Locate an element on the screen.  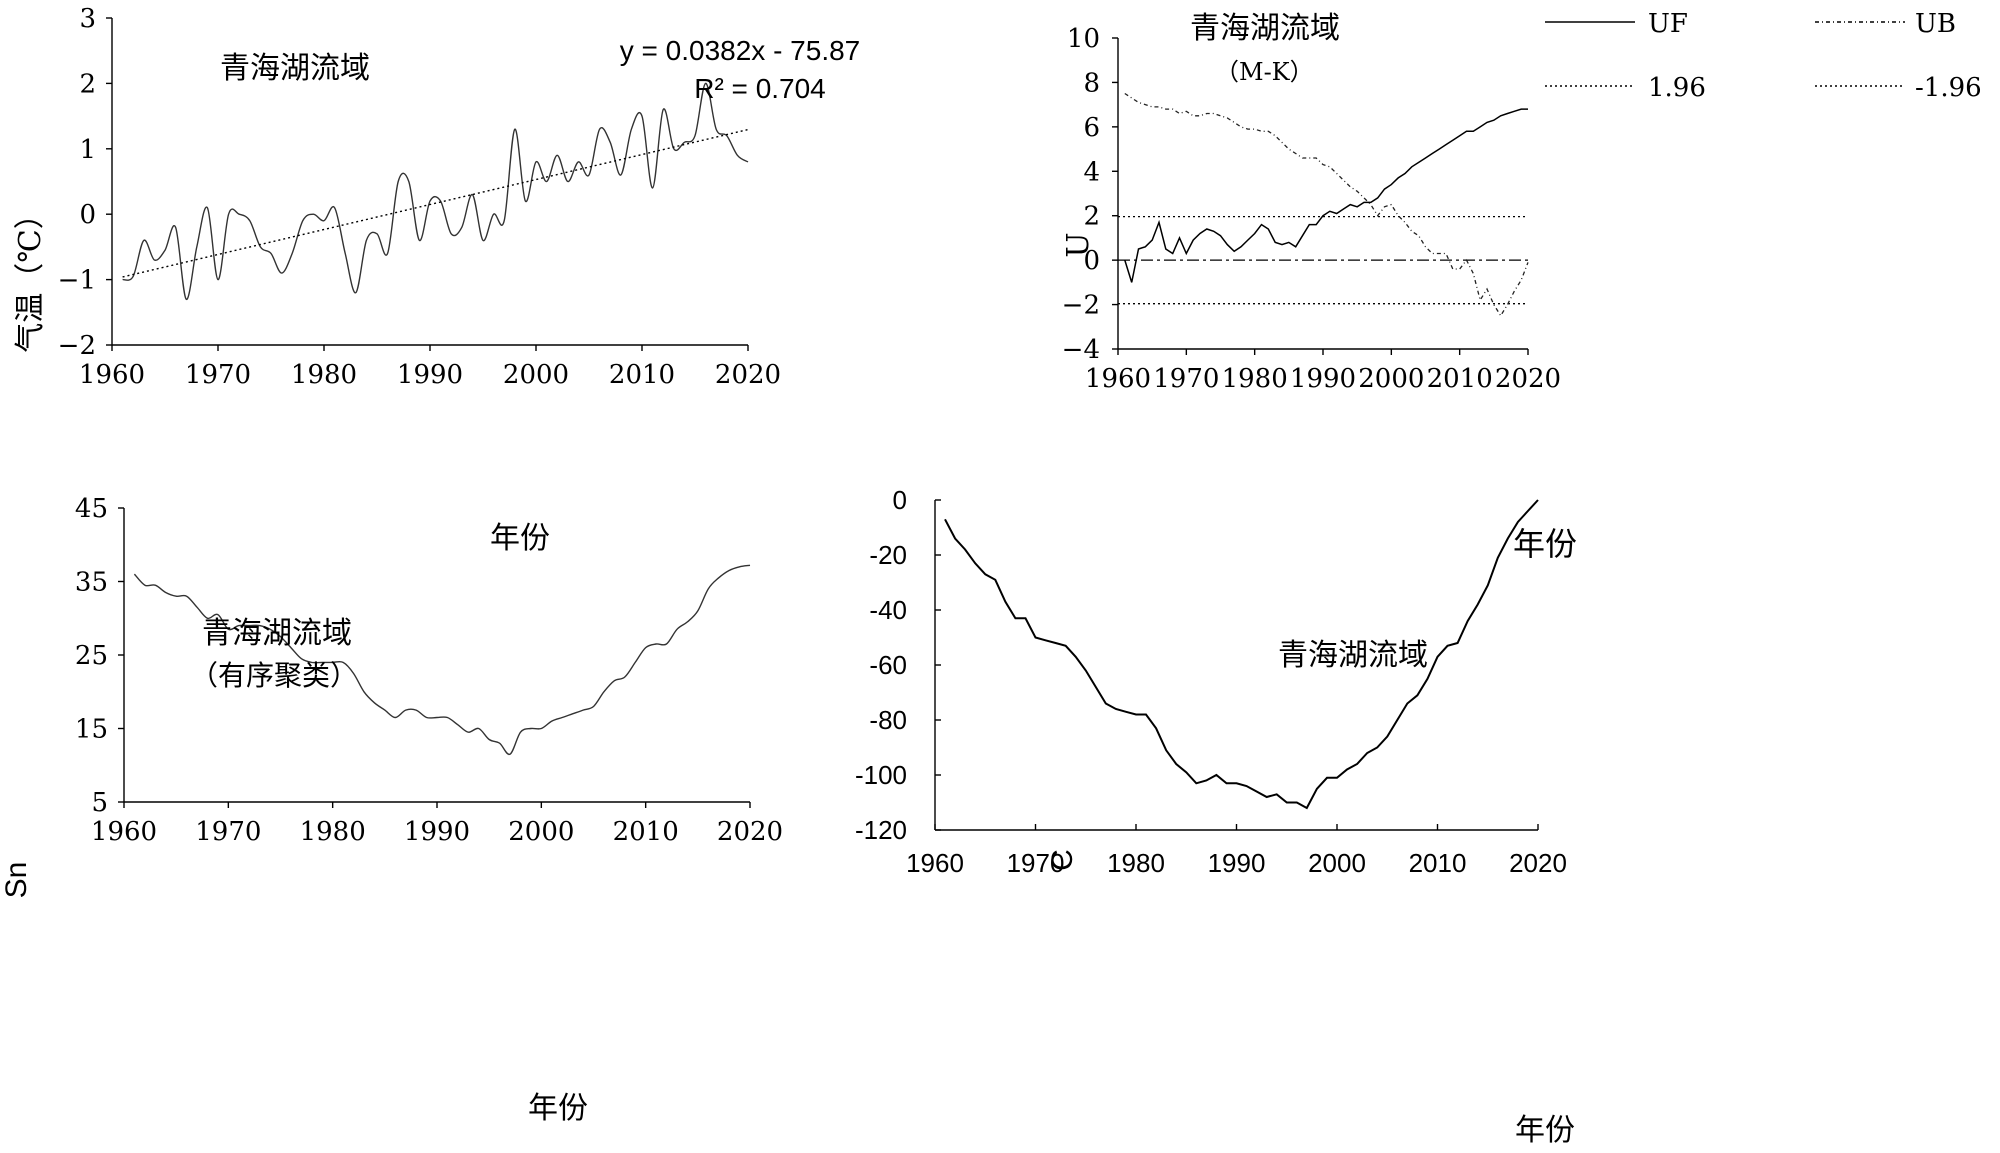
mk-subtitle: （M-K） is located at coordinates (1264, 72).